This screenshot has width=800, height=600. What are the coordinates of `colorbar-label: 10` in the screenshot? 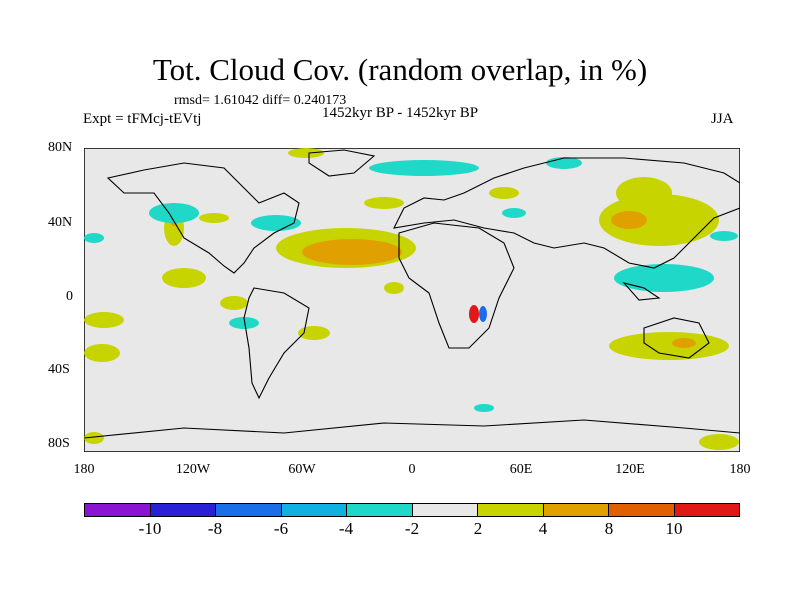 It's located at (674, 528).